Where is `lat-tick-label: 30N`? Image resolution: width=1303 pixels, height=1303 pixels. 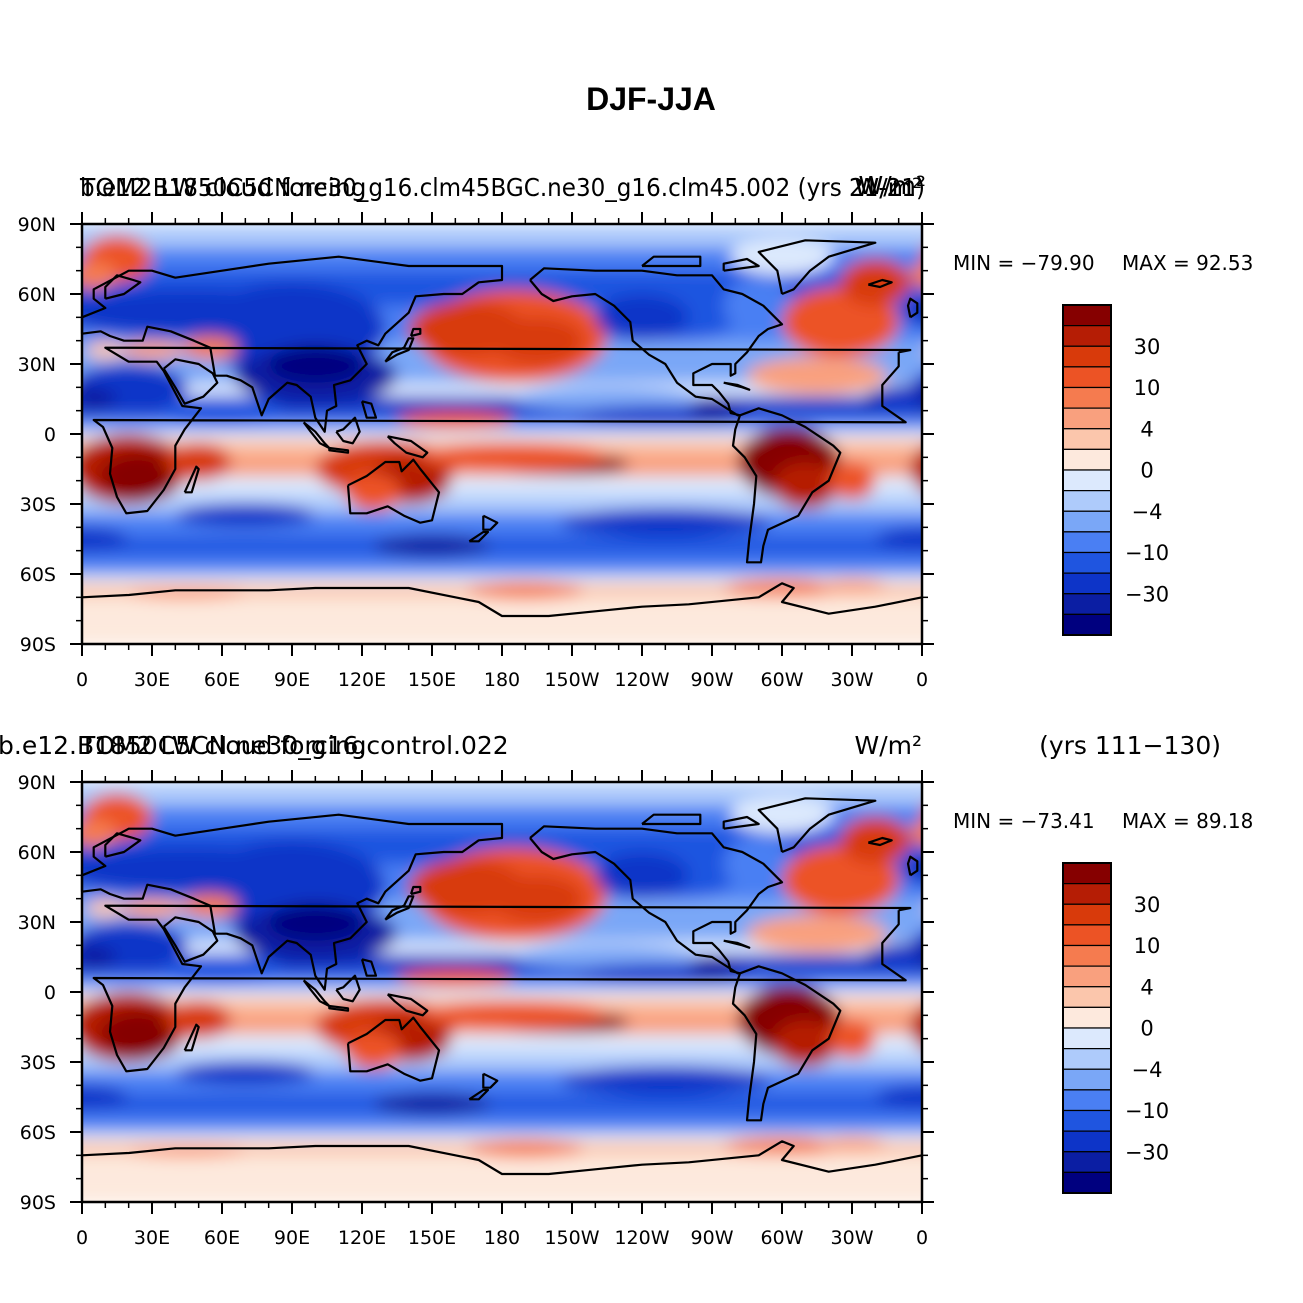
lat-tick-label: 30N is located at coordinates (37, 923).